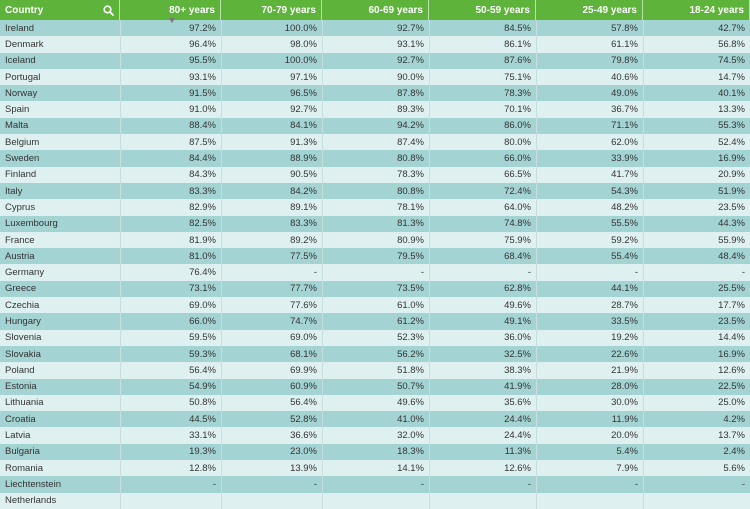 This screenshot has height=509, width=750. What do you see at coordinates (482, 419) in the screenshot?
I see `value-cell: 24.4%` at bounding box center [482, 419].